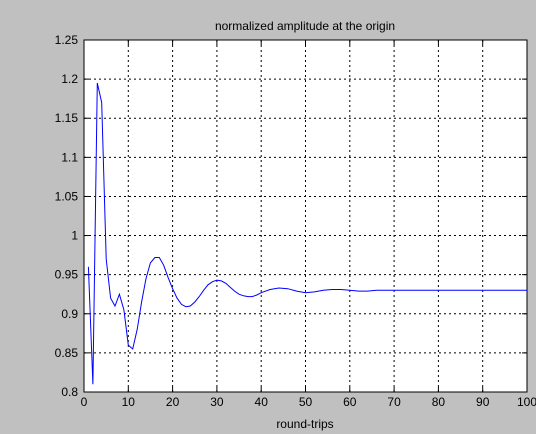  Describe the element at coordinates (306, 402) in the screenshot. I see `x-tick-label: 50` at that location.